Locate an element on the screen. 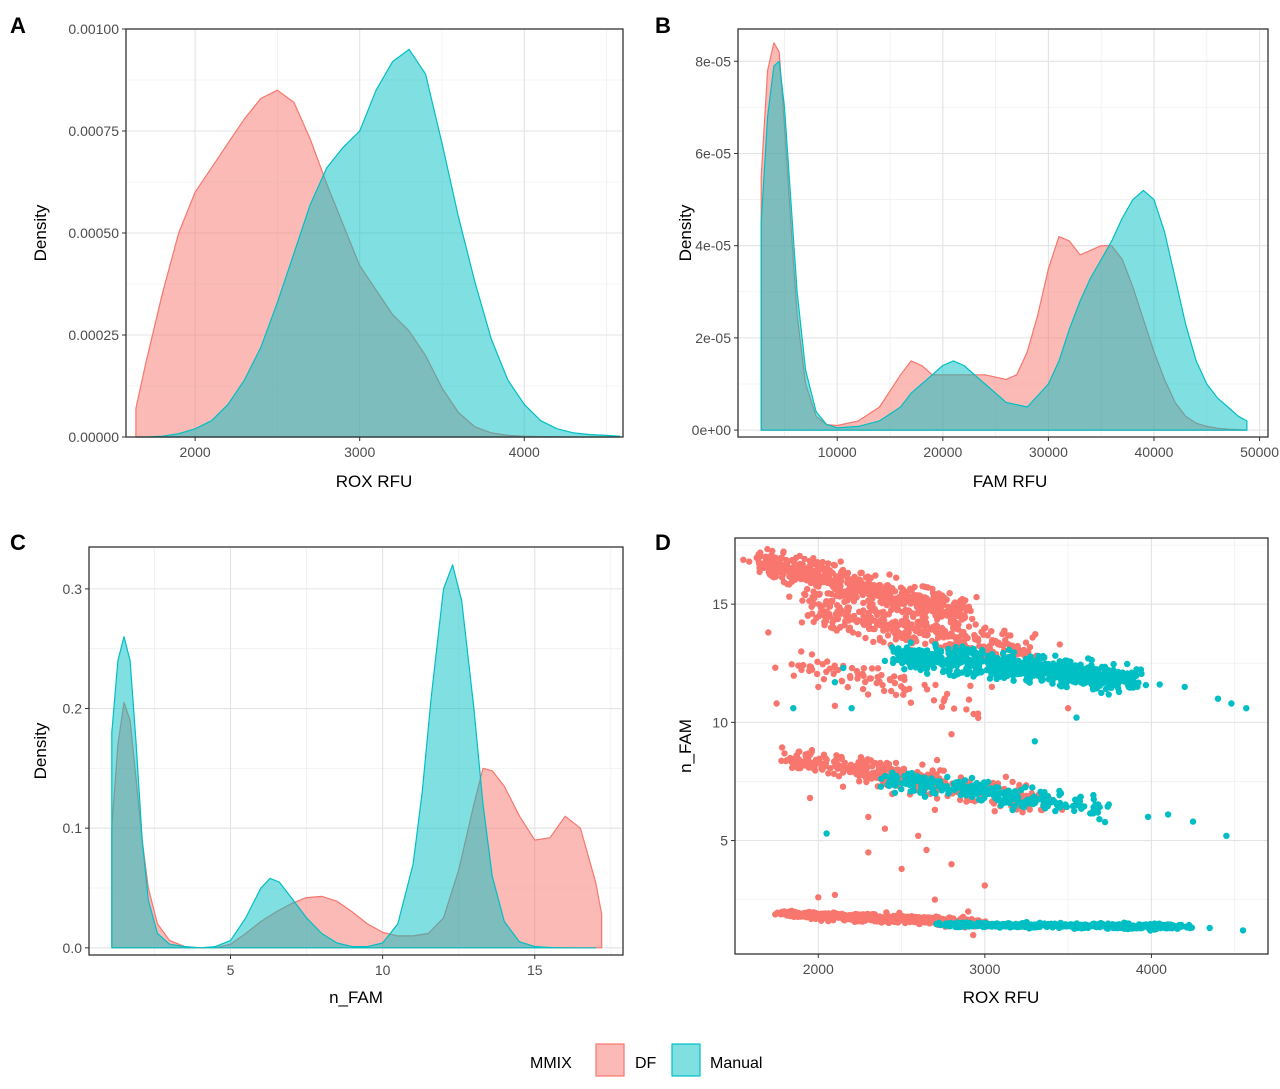  y-tick-label: 0.1 is located at coordinates (73, 828).